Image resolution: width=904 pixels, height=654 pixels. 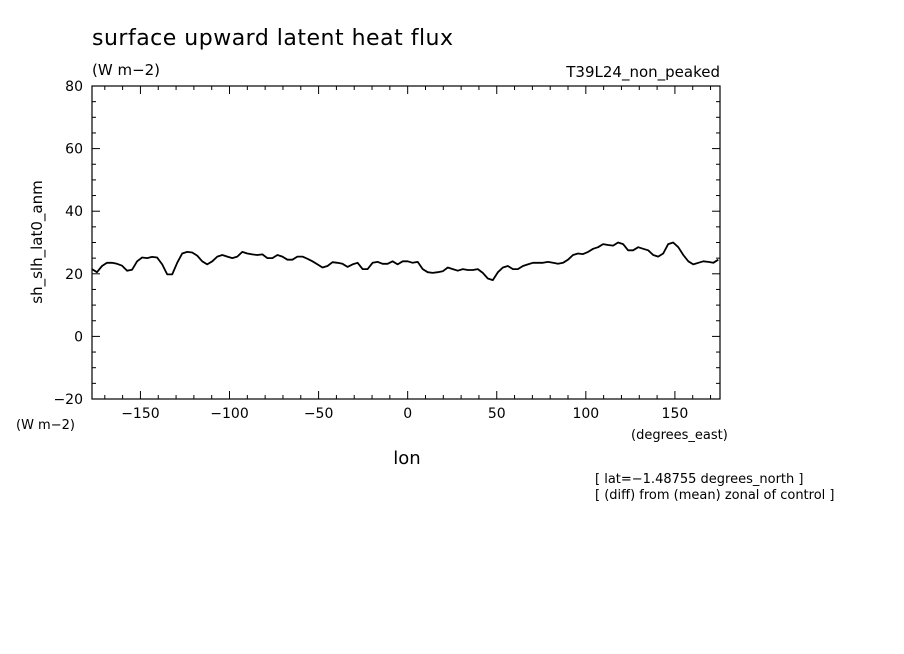 What do you see at coordinates (407, 414) in the screenshot?
I see `x-tick-label: 0` at bounding box center [407, 414].